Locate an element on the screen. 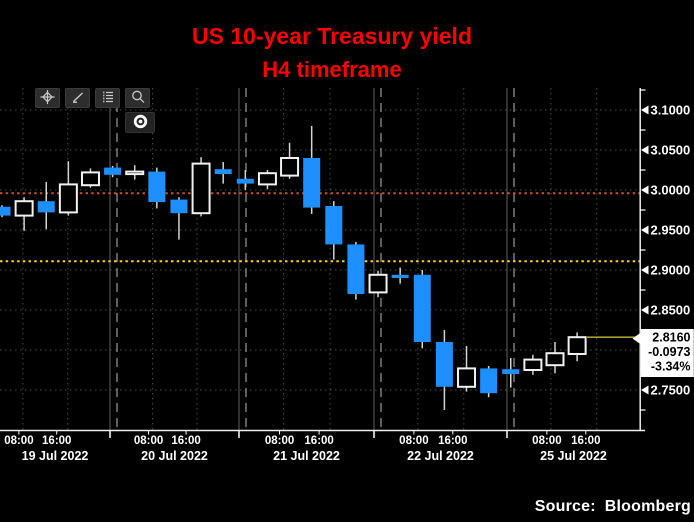 Image resolution: width=694 pixels, height=522 pixels. crosshair-icon is located at coordinates (47, 98).